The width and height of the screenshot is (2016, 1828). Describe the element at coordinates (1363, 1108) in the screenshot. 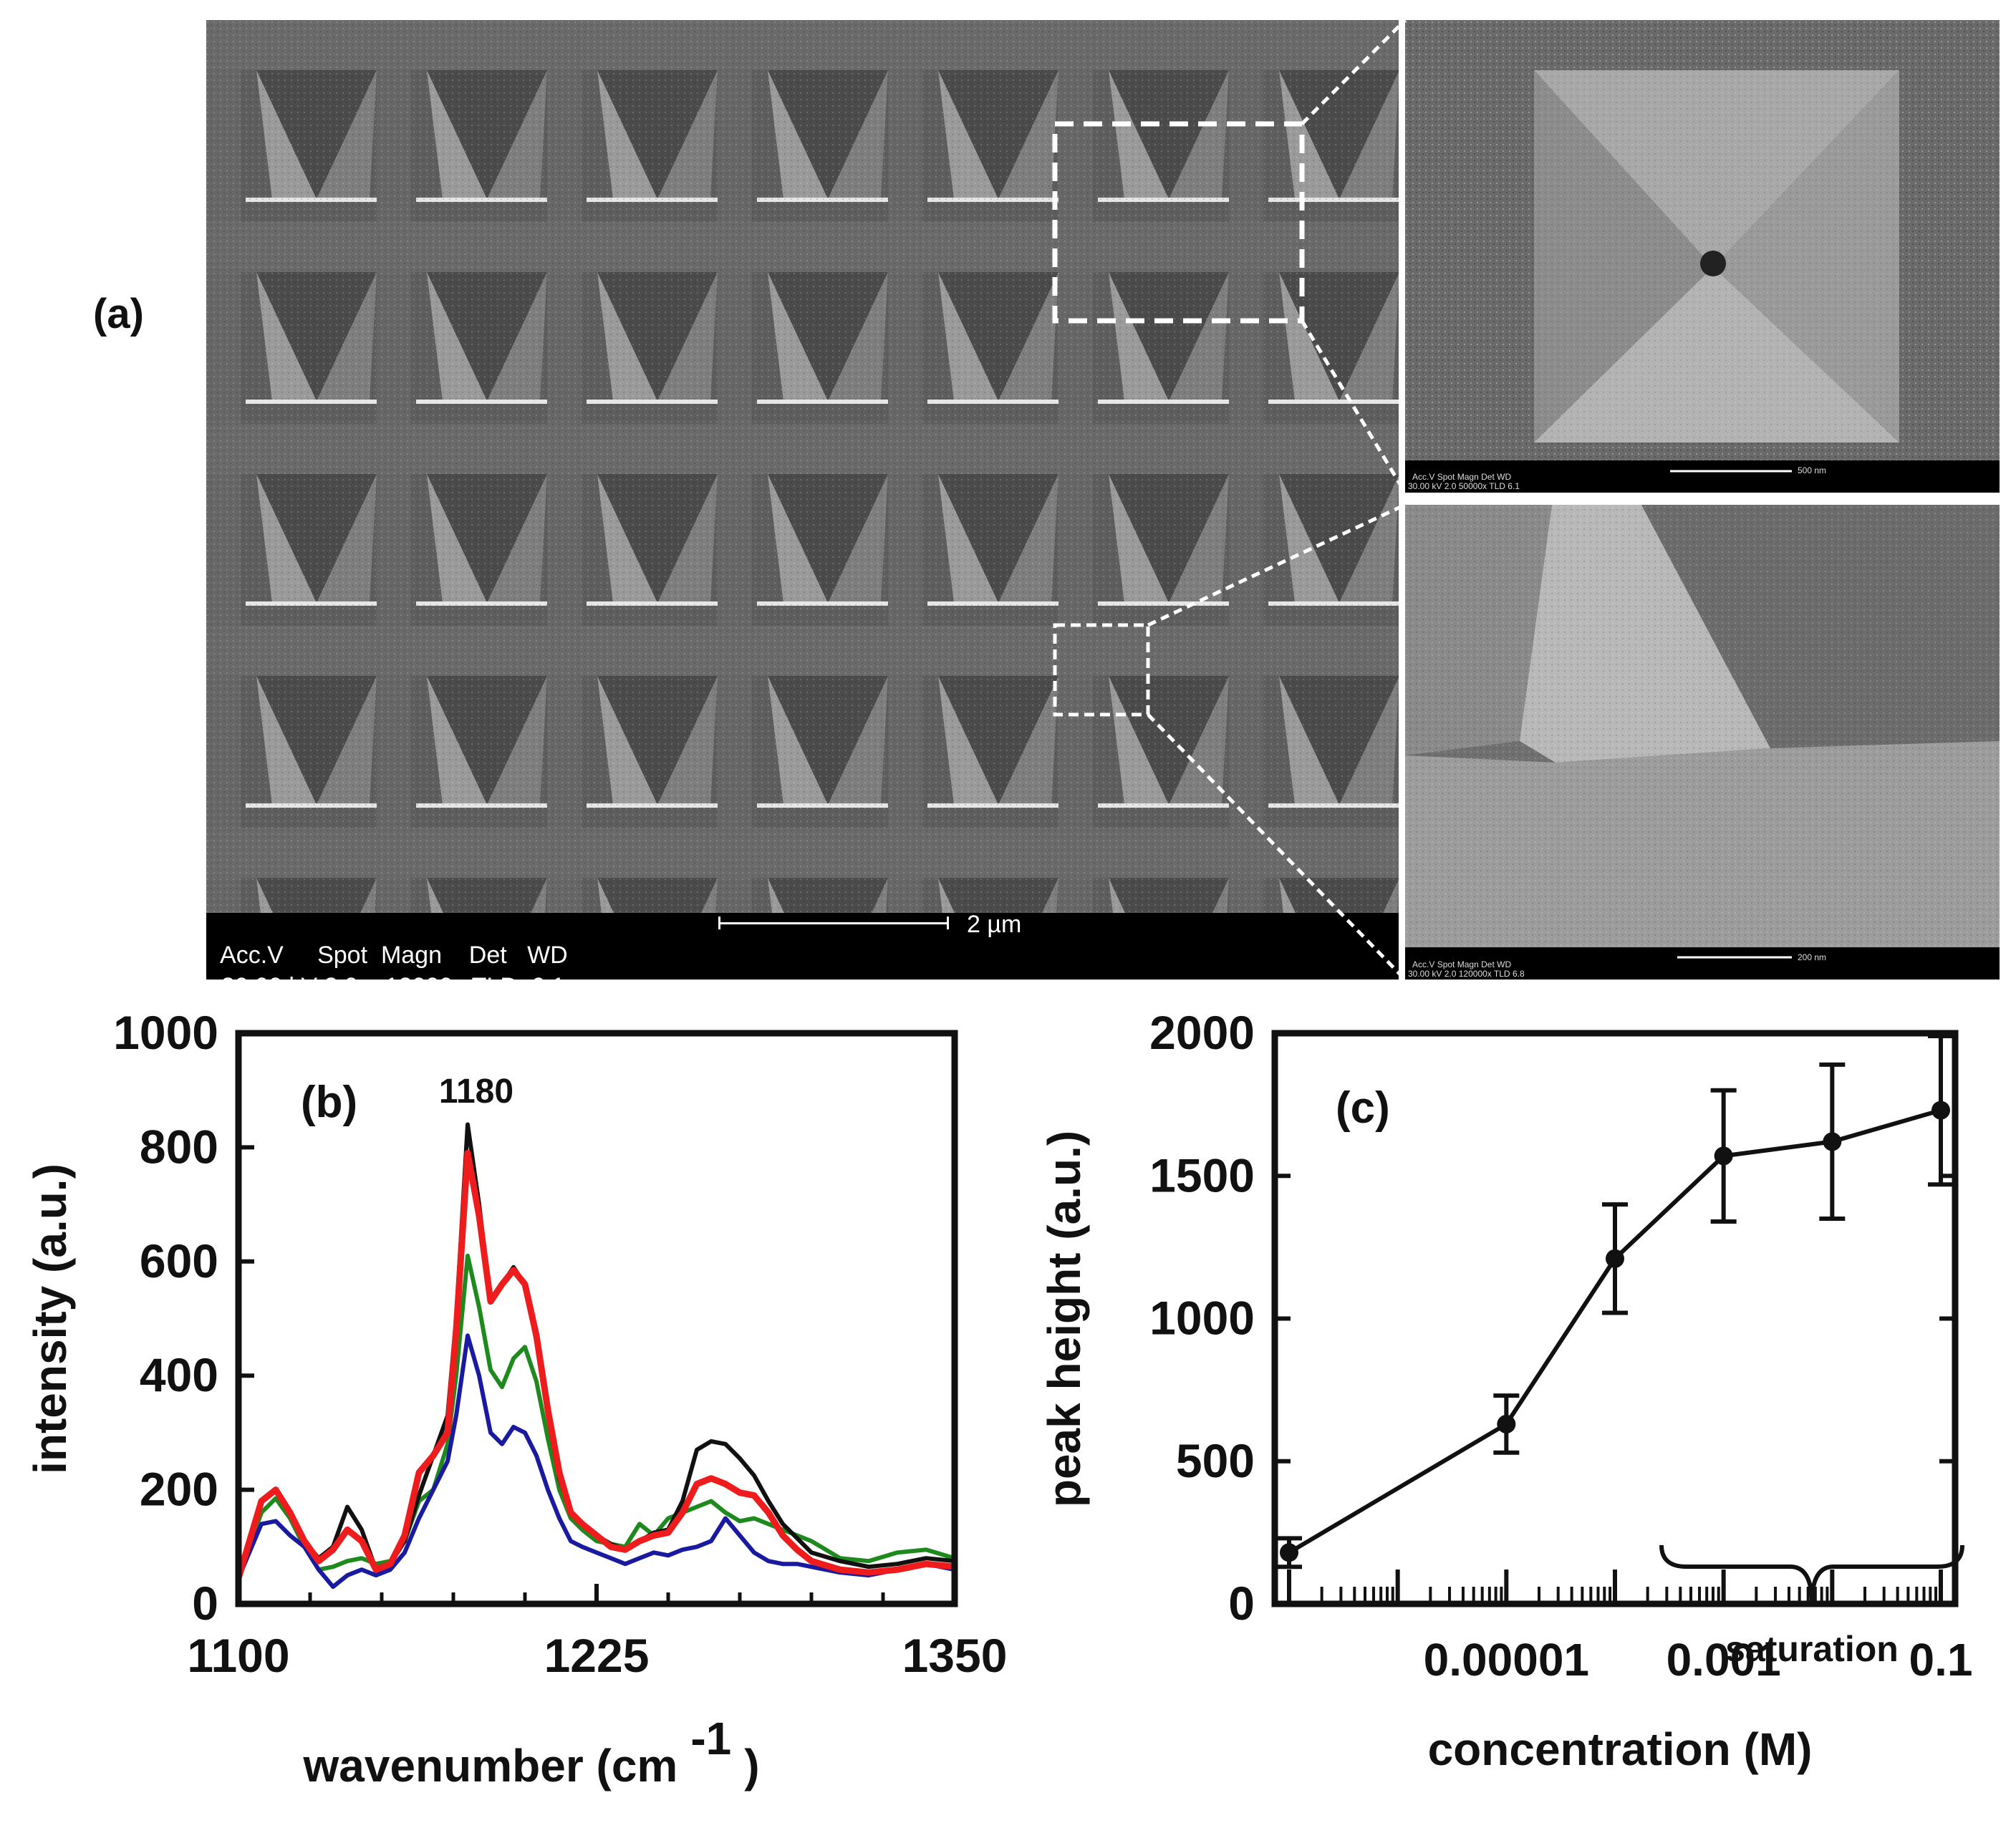

I see `panel-c-label: (c)` at that location.